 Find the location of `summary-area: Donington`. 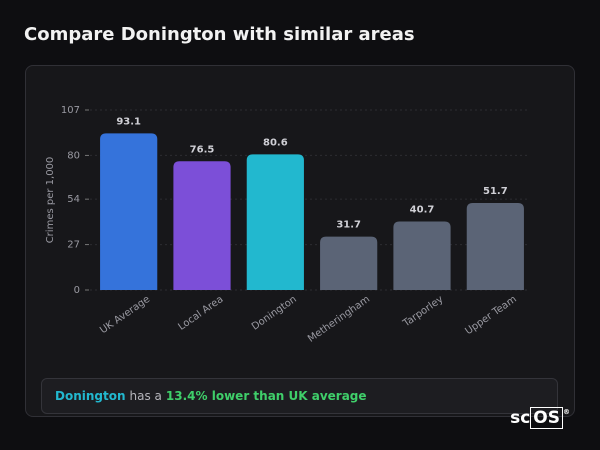

summary-area: Donington is located at coordinates (90, 396).